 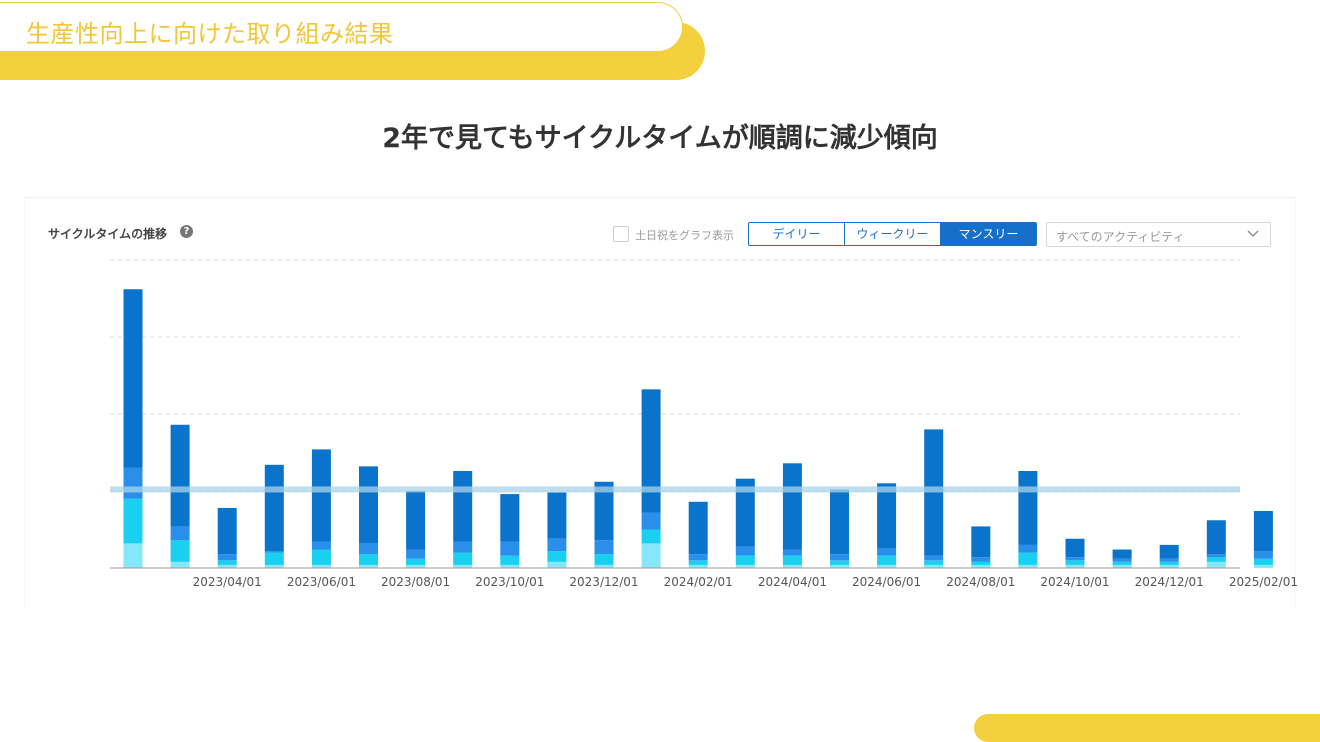 I want to click on x-tick-label: 2024/04/01, so click(x=792, y=582).